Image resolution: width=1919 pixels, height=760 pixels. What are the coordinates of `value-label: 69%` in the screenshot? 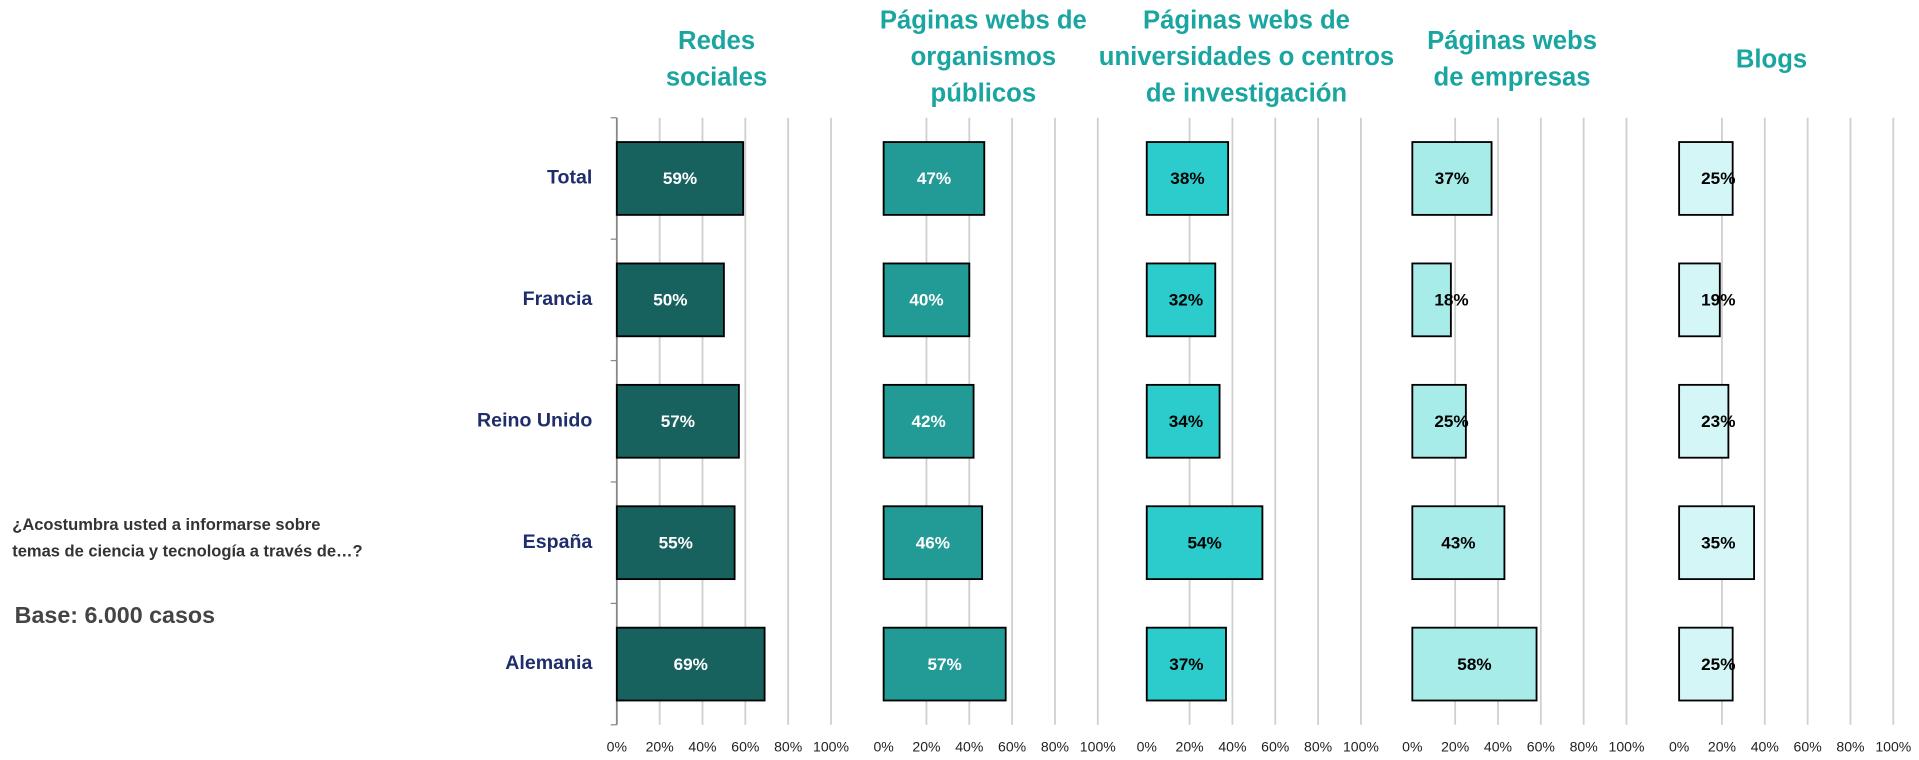 It's located at (691, 664).